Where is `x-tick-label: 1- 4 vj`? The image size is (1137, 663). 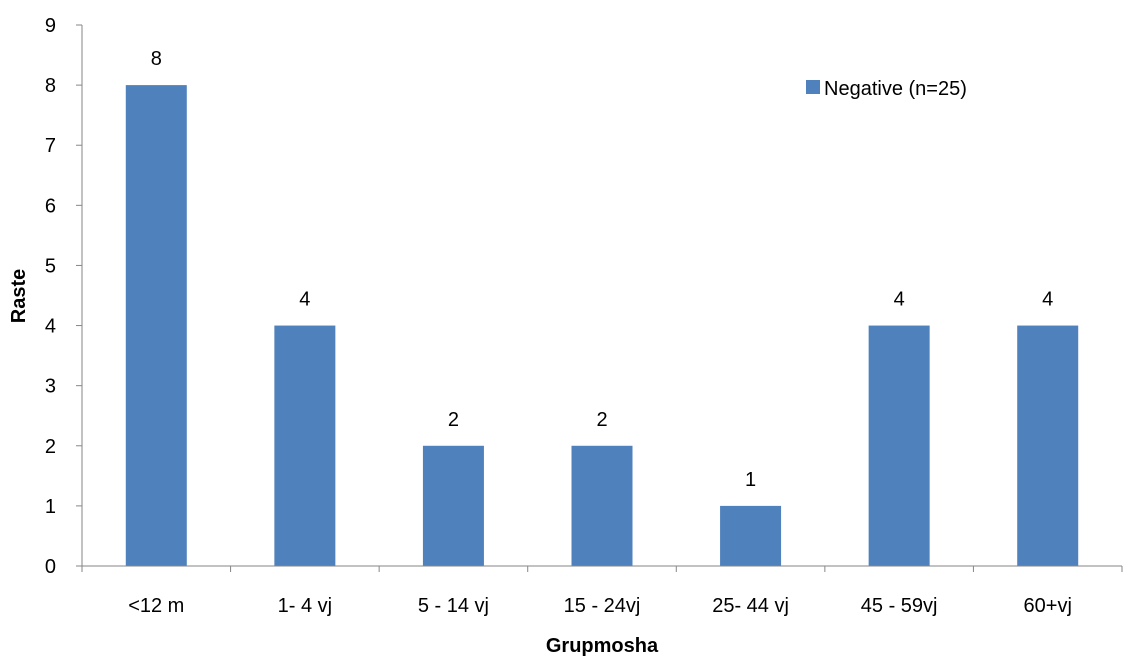 x-tick-label: 1- 4 vj is located at coordinates (305, 606).